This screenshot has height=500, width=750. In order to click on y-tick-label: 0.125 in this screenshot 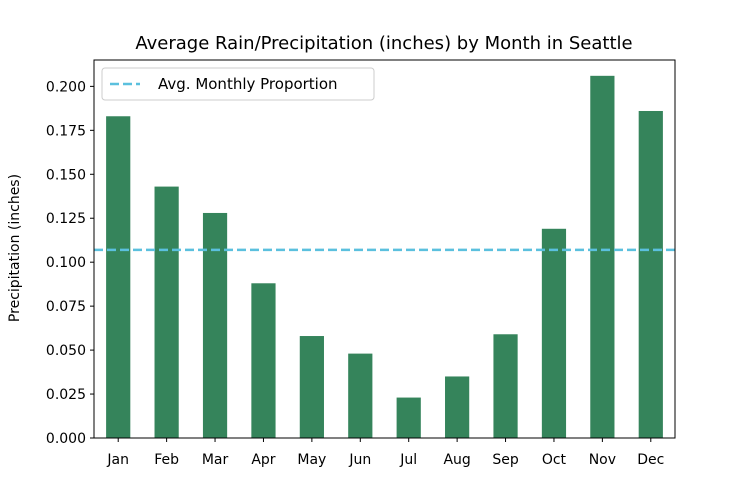, I will do `click(66, 219)`.